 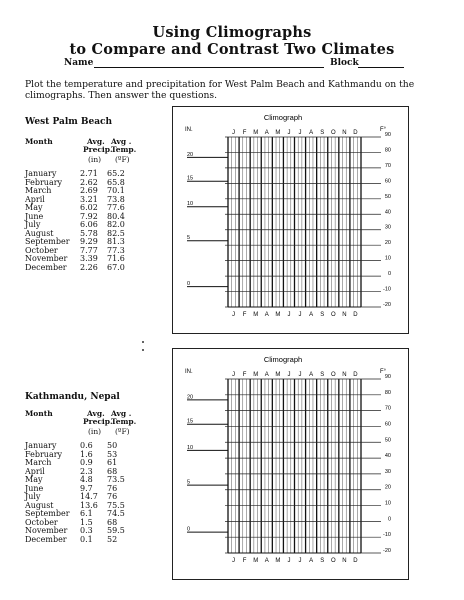 What do you see at coordinates (116, 190) in the screenshot?
I see `temp-cell: 70.1` at bounding box center [116, 190].